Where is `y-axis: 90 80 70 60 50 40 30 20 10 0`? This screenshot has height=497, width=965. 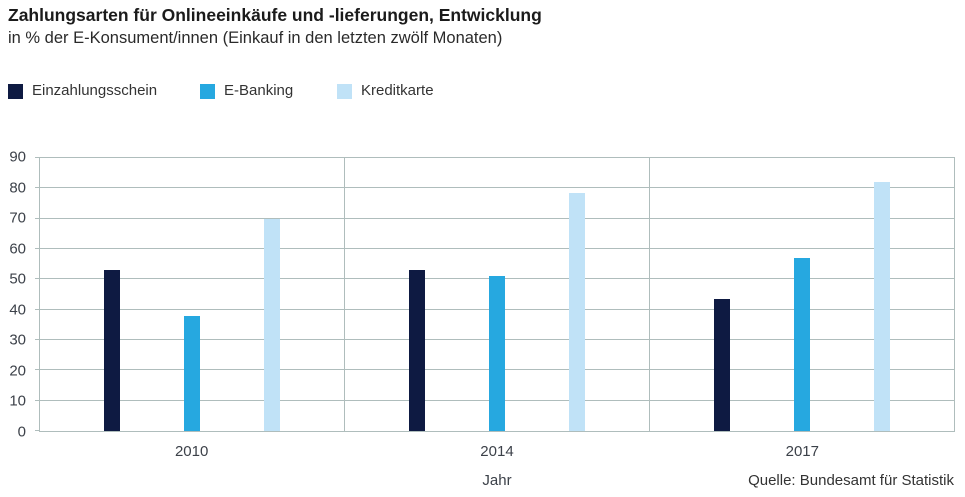
y-axis: 90 80 70 60 50 40 30 20 10 0 is located at coordinates (13, 295).